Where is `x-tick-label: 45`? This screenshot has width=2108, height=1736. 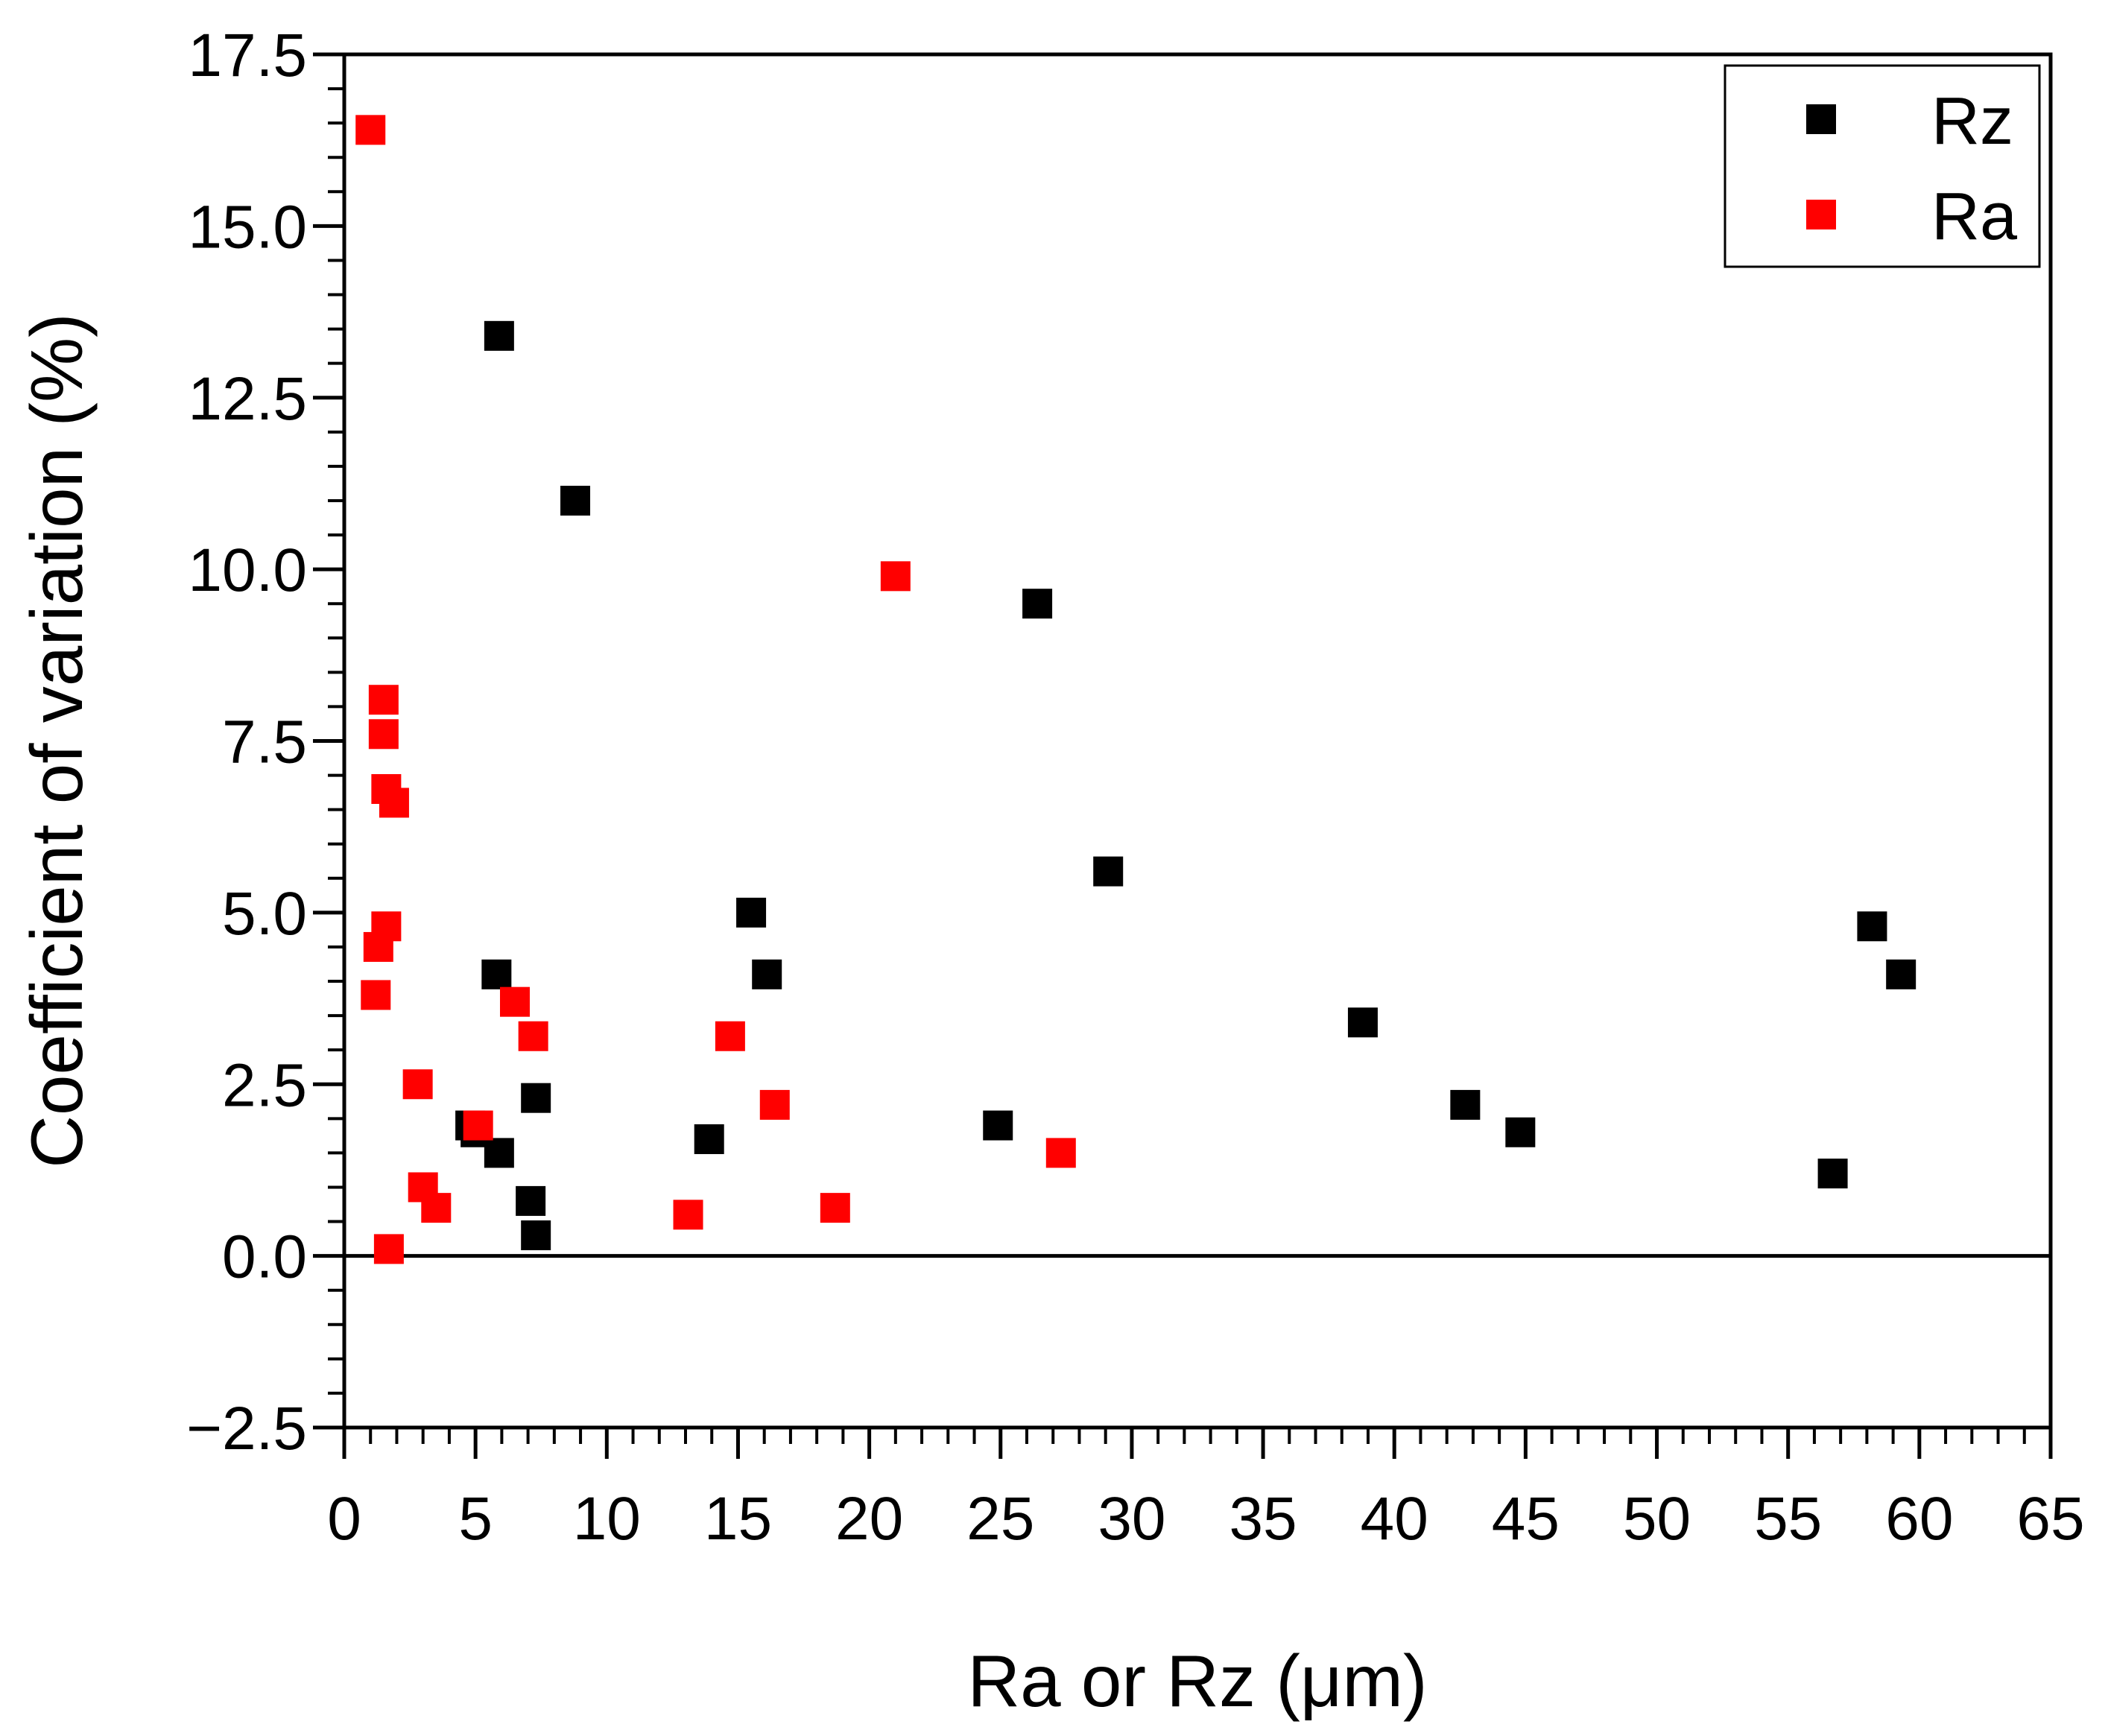
x-tick-label: 45 is located at coordinates (1526, 1519).